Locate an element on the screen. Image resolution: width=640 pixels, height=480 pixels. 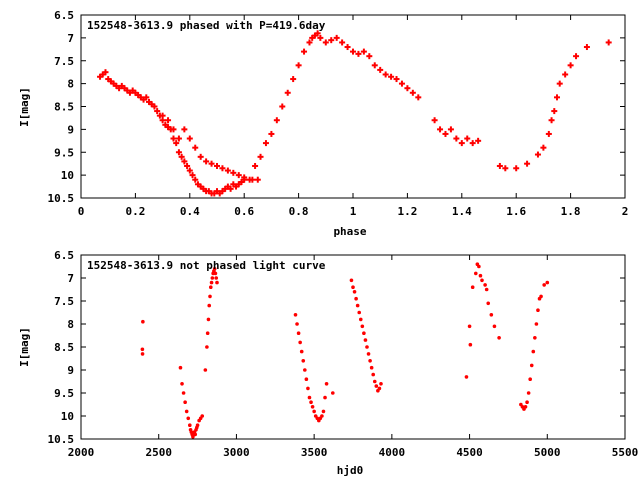
x-tick-label: 5500 is located at coordinates (625, 452).